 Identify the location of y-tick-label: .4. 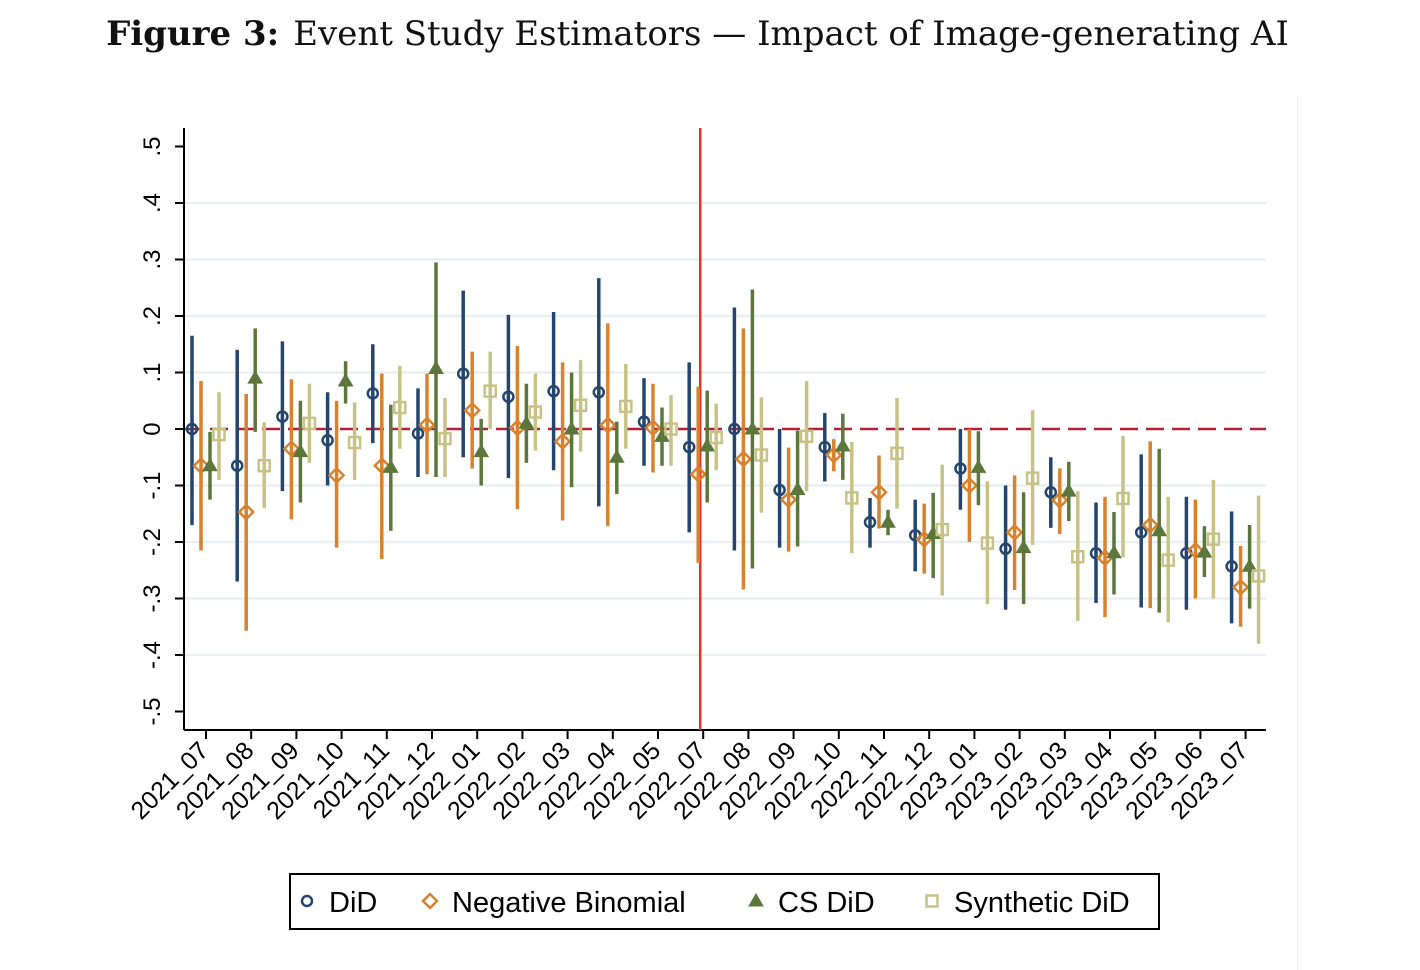
(152, 203).